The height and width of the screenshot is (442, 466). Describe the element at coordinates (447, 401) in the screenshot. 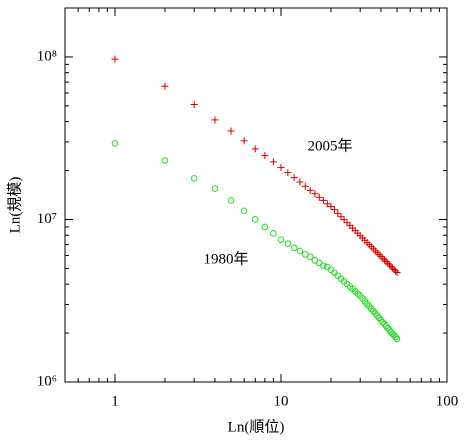

I see `x-tick-label: 100` at that location.